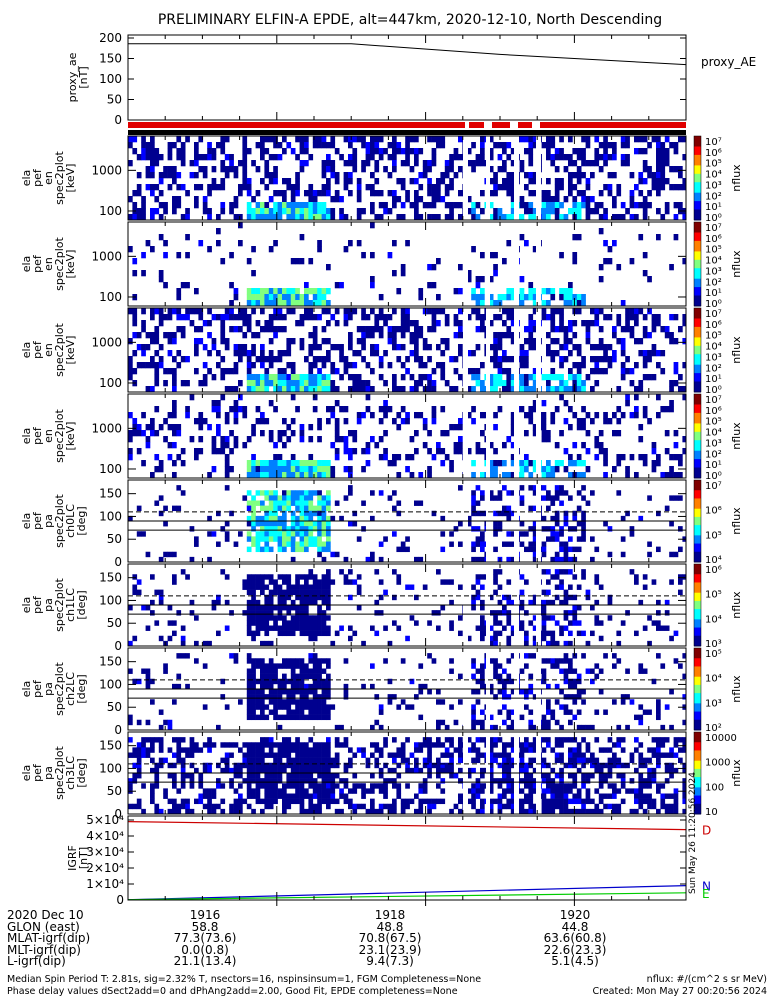  What do you see at coordinates (736, 689) in the screenshot?
I see `colorbar-label: nflux` at bounding box center [736, 689].